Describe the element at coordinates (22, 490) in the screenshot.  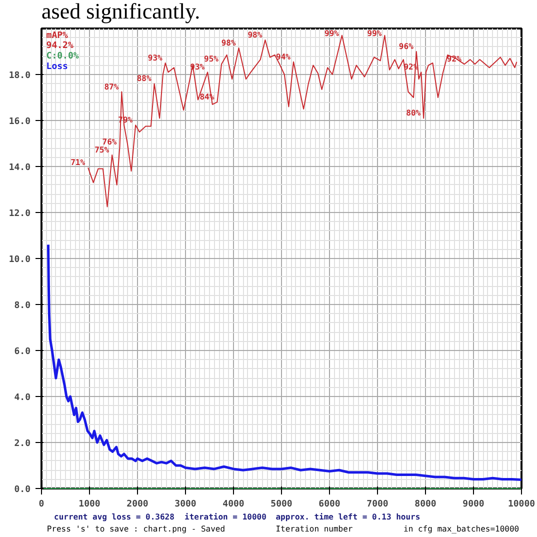
I see `y-tick-label: 0.0` at that location.